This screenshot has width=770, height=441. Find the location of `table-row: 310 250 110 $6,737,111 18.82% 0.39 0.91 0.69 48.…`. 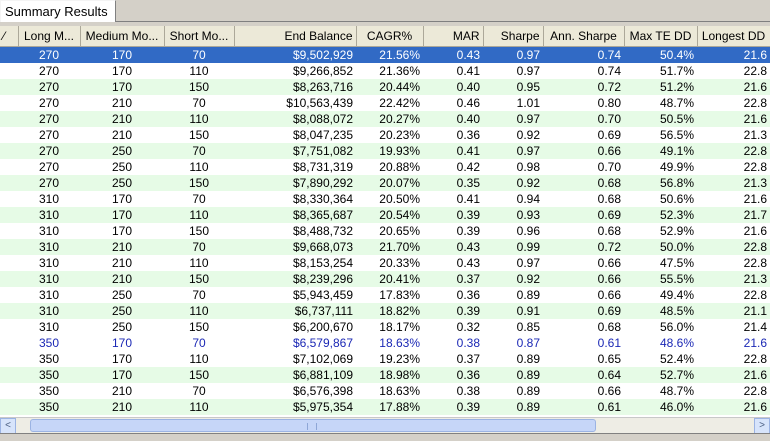

table-row: 310 250 110 $6,737,111 18.82% 0.39 0.91 0.69 48.… is located at coordinates (385, 310).